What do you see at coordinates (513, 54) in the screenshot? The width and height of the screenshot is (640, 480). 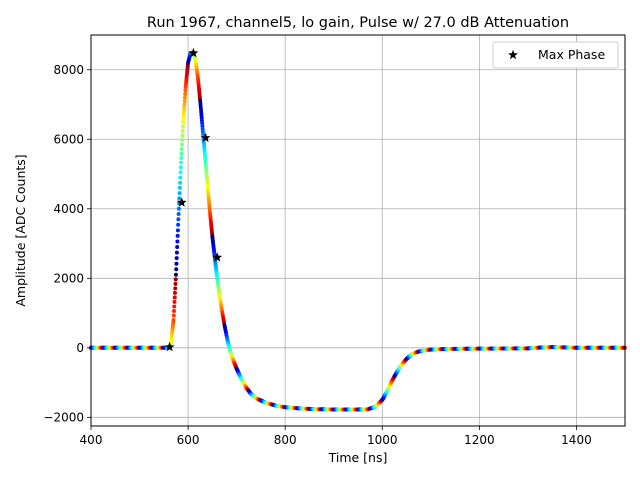 I see `legend-star-icon` at bounding box center [513, 54].